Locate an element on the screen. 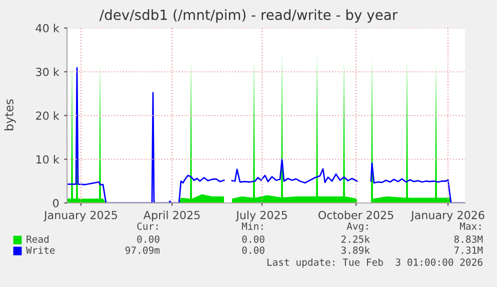  x-tick-label: October 2025 is located at coordinates (356, 215).